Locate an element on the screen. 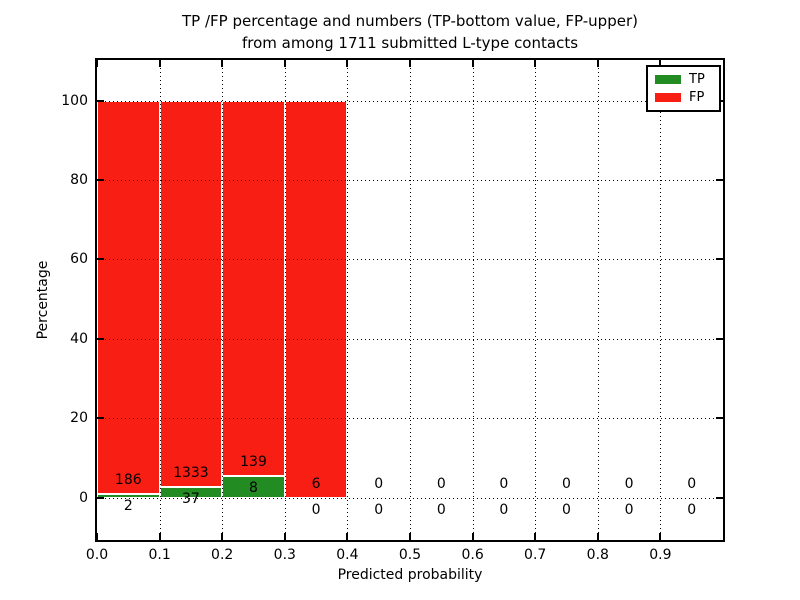 This screenshot has width=800, height=600. tp-count-label: 8 is located at coordinates (253, 488).